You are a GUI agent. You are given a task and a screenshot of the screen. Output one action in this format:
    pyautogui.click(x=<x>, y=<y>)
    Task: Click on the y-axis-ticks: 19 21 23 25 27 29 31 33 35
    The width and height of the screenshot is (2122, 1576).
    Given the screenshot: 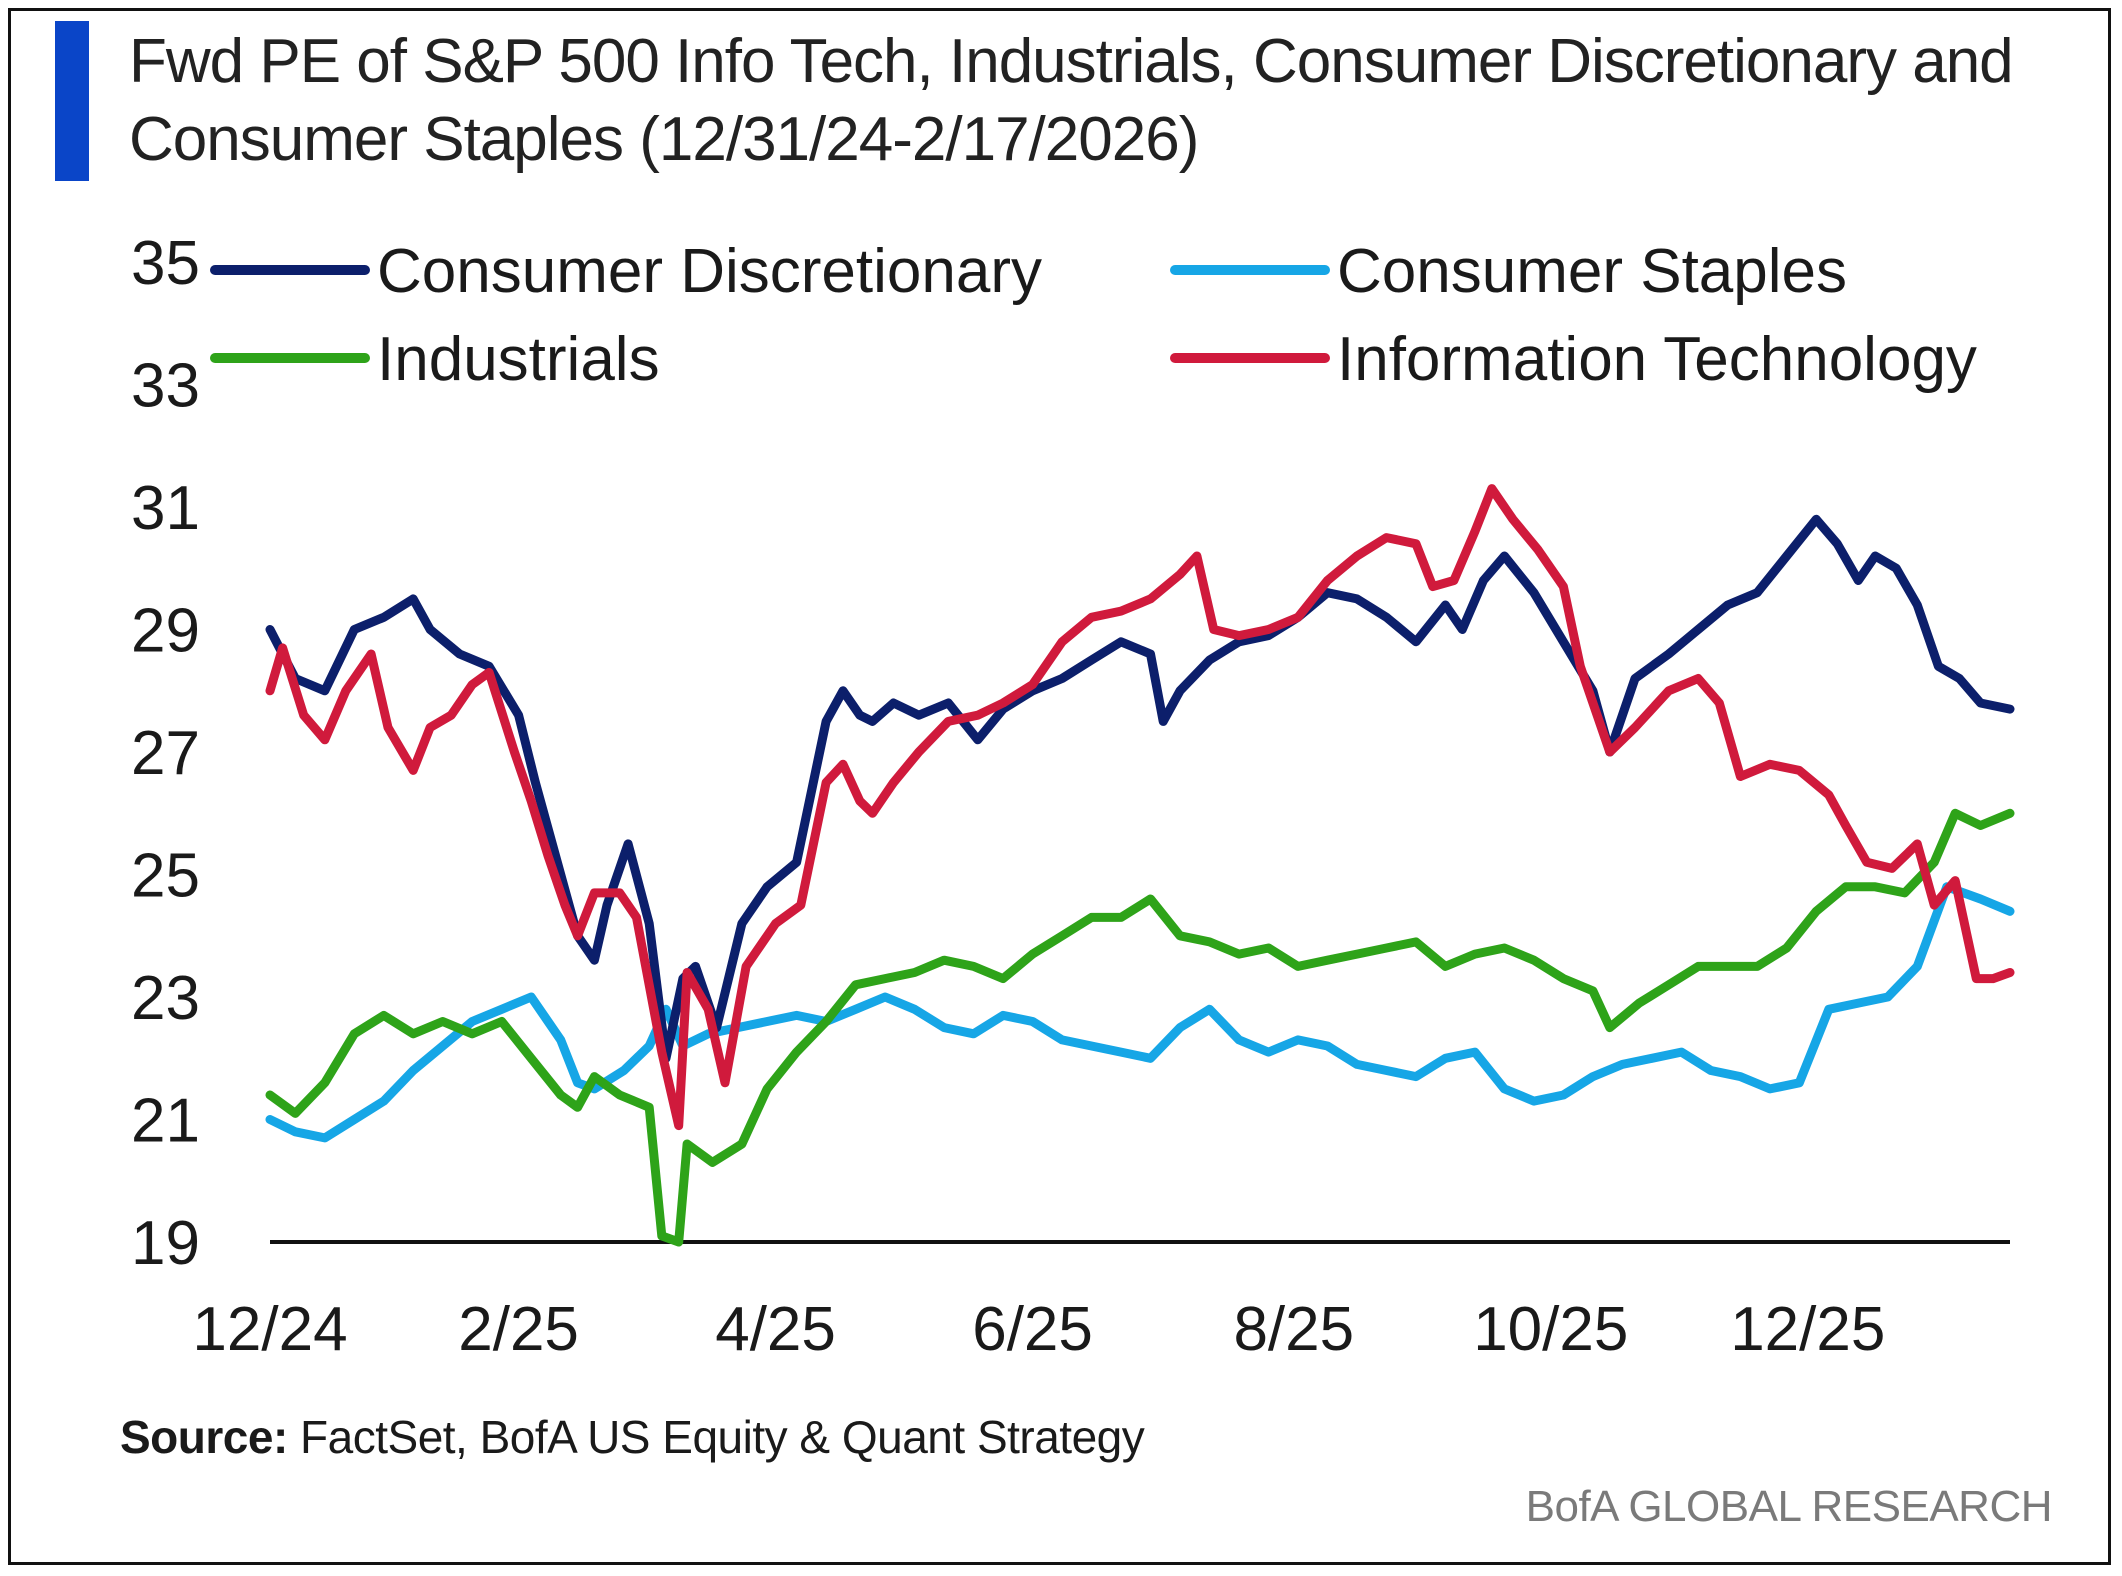 What is the action you would take?
    pyautogui.click(x=165, y=753)
    